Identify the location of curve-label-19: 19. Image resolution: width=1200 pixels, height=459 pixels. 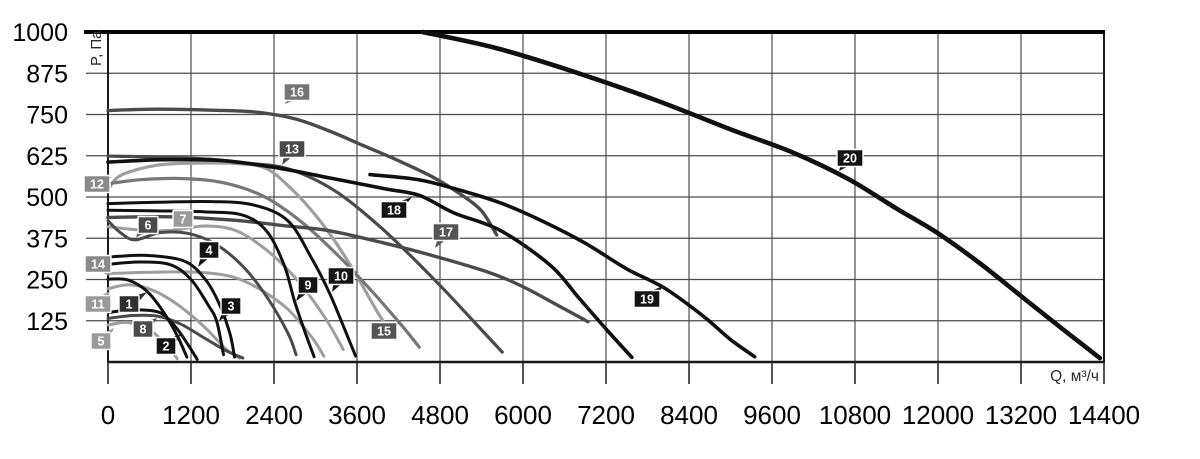
(647, 300).